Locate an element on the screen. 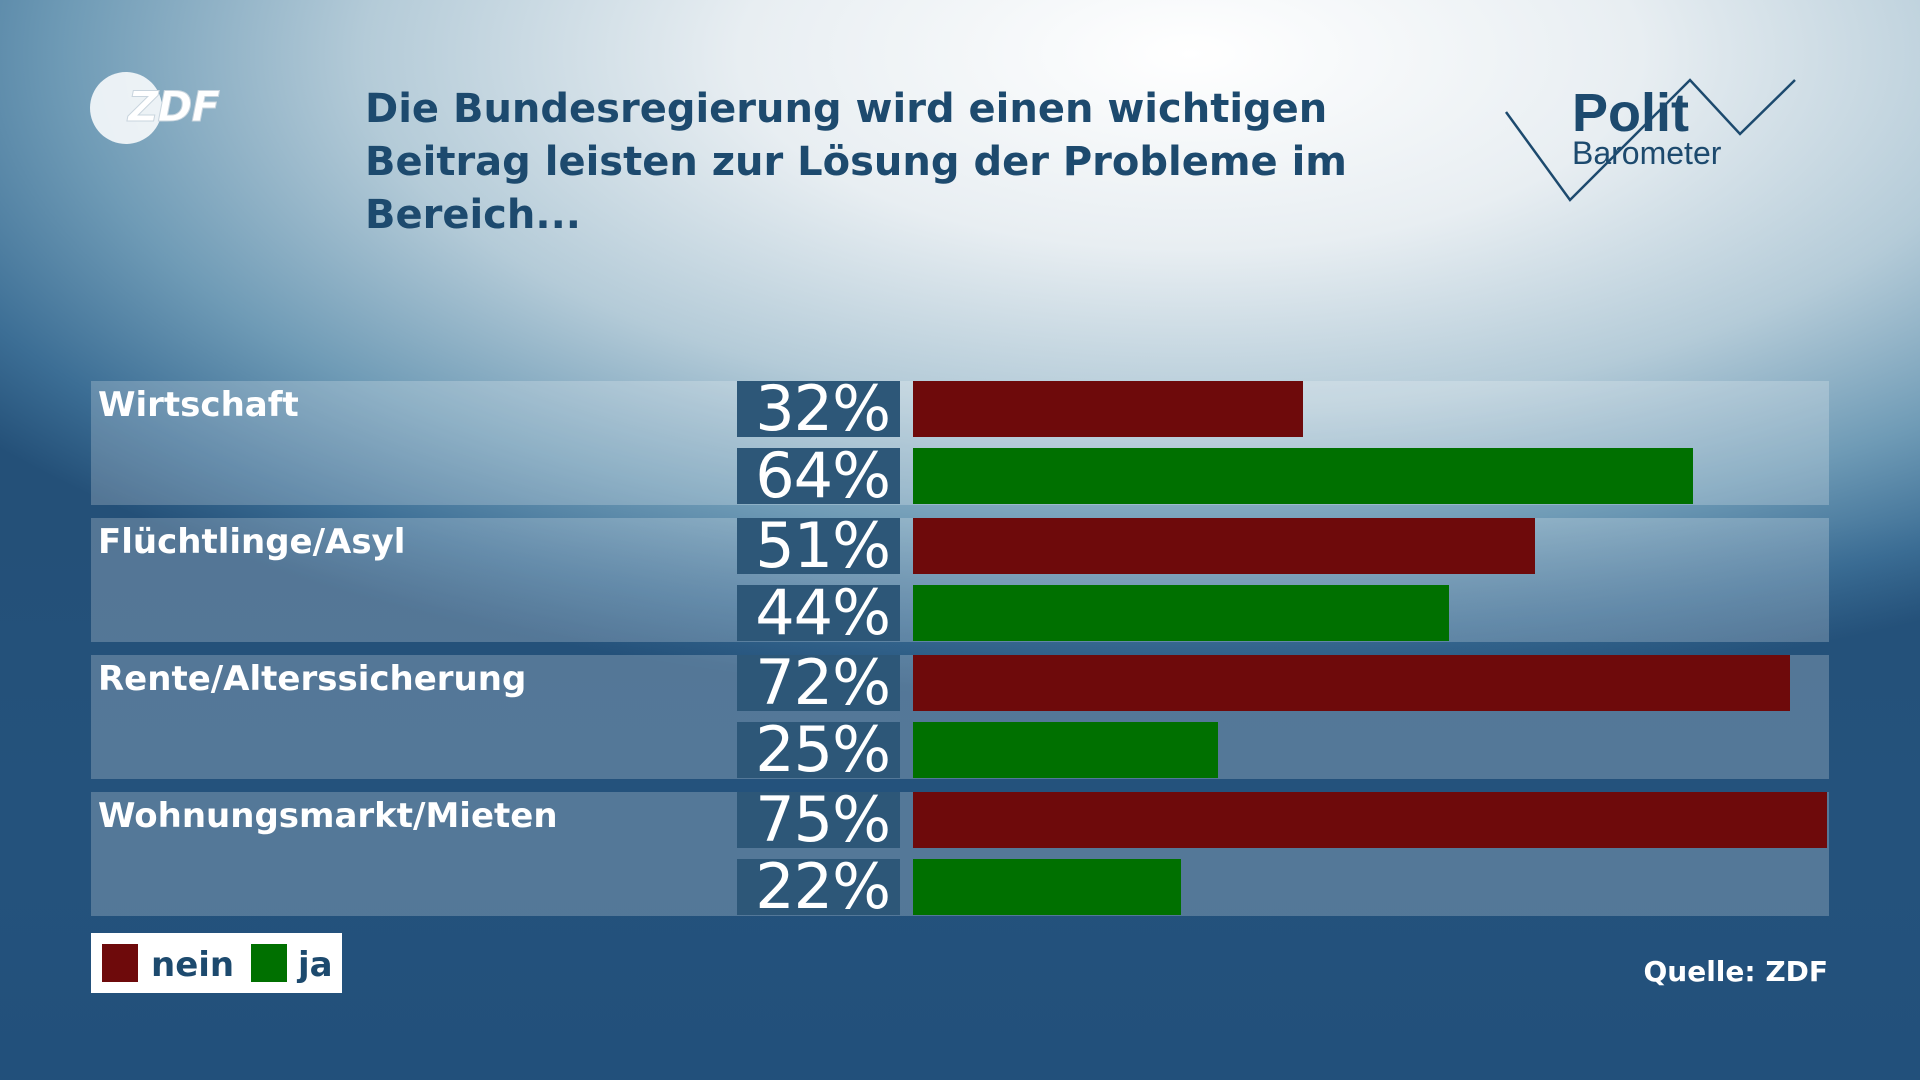 This screenshot has width=1920, height=1080. data-label-nein: 32% is located at coordinates (818, 408).